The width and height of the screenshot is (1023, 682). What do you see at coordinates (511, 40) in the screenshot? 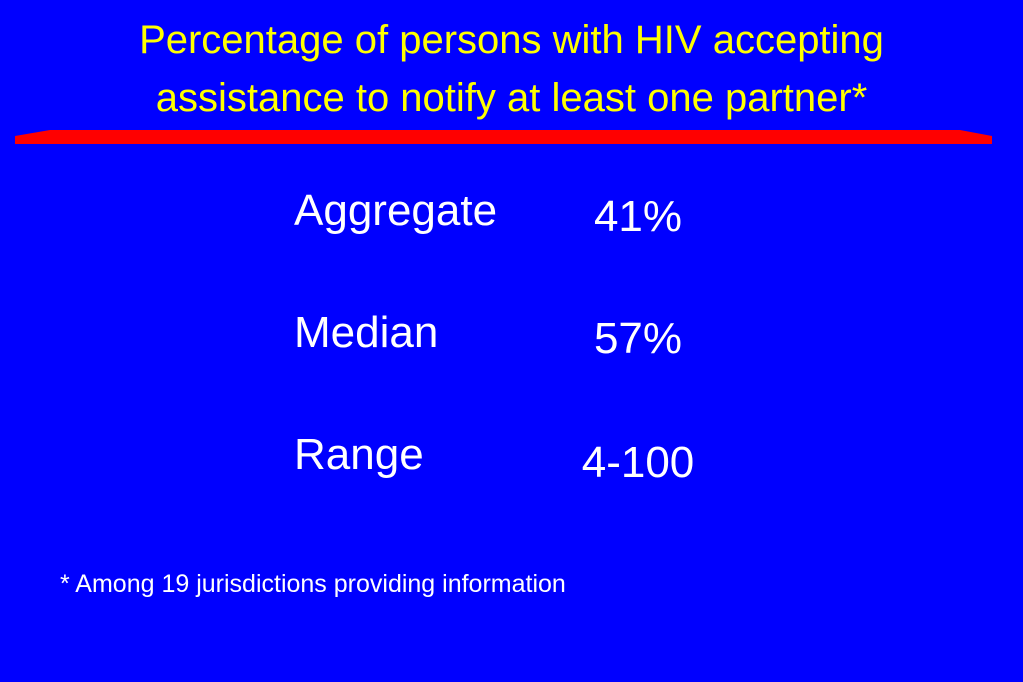
I see `title-line: Percentage of persons with HIV accepting` at bounding box center [511, 40].